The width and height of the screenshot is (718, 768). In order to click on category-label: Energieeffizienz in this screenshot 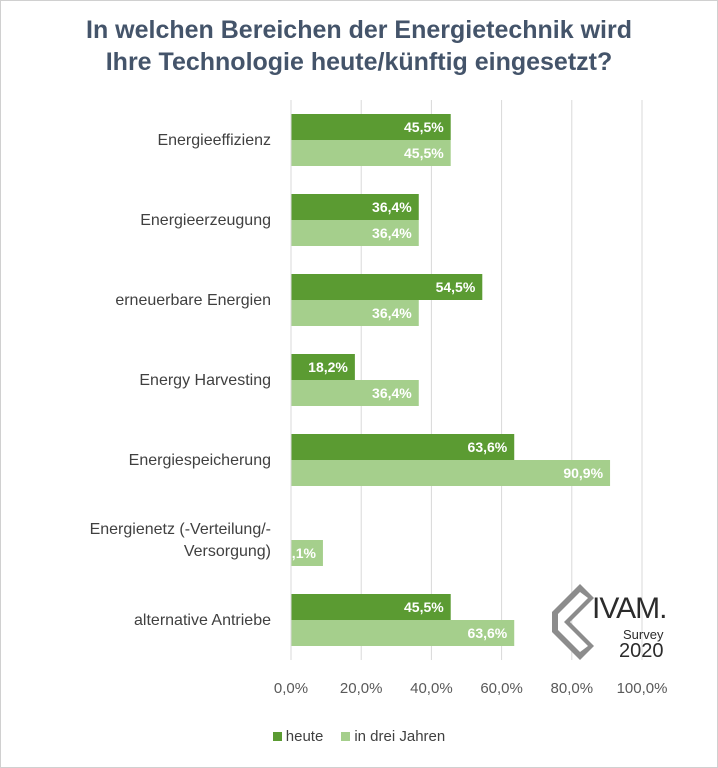, I will do `click(214, 140)`.